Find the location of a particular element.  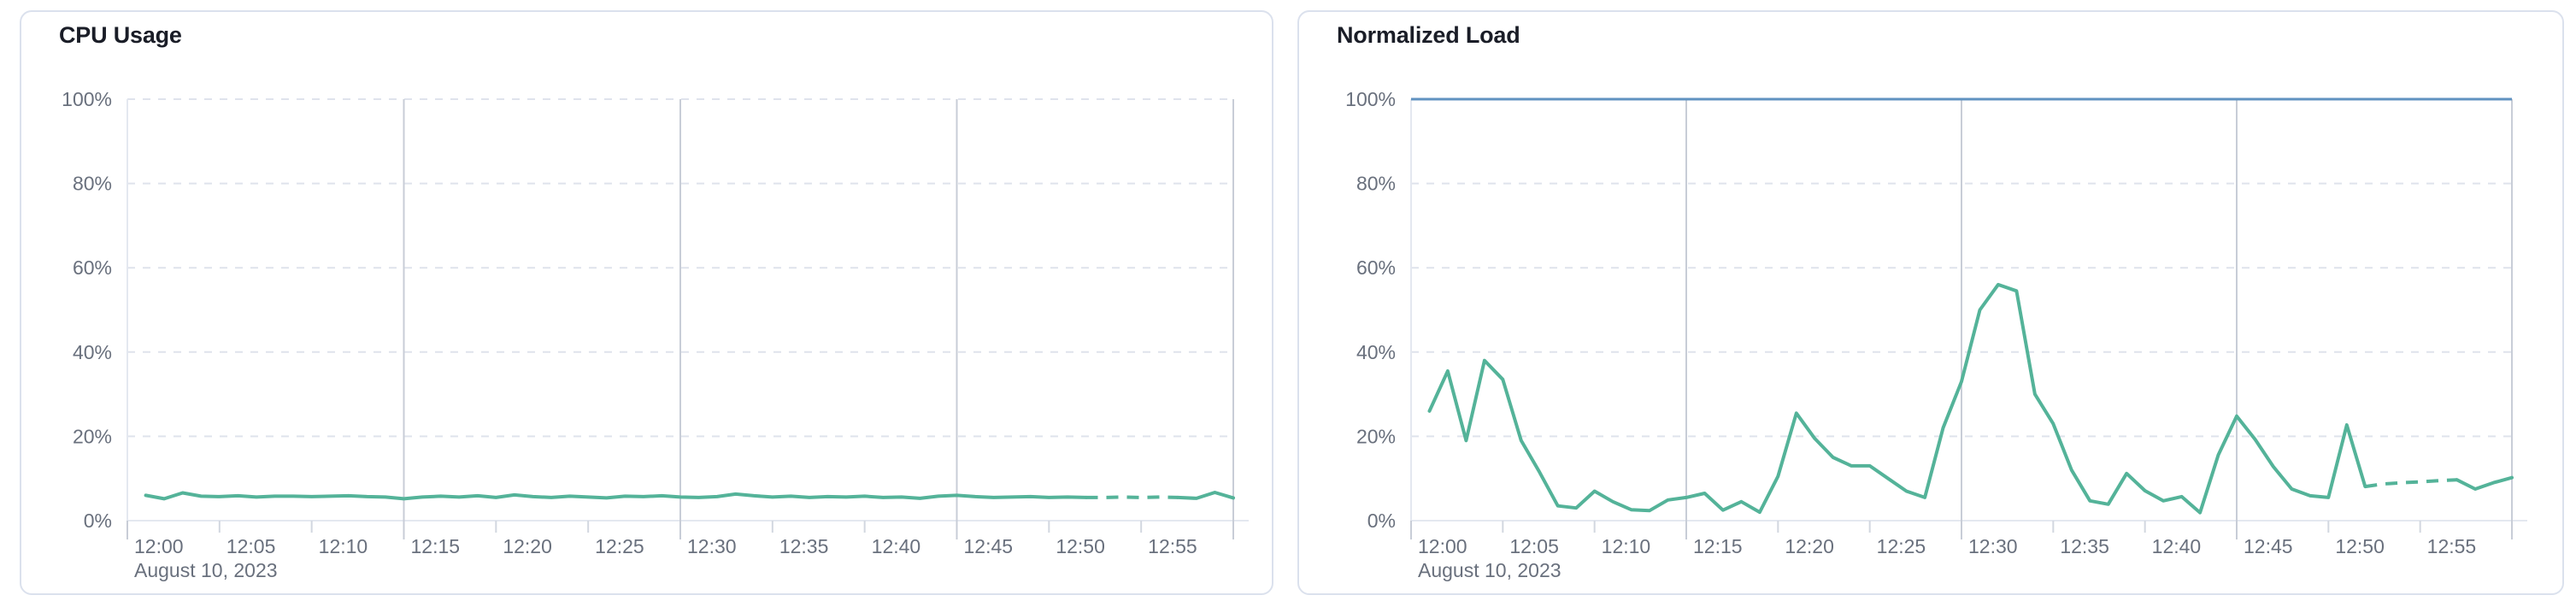

cpu-usage-panel-title: CPU Usage is located at coordinates (120, 35).